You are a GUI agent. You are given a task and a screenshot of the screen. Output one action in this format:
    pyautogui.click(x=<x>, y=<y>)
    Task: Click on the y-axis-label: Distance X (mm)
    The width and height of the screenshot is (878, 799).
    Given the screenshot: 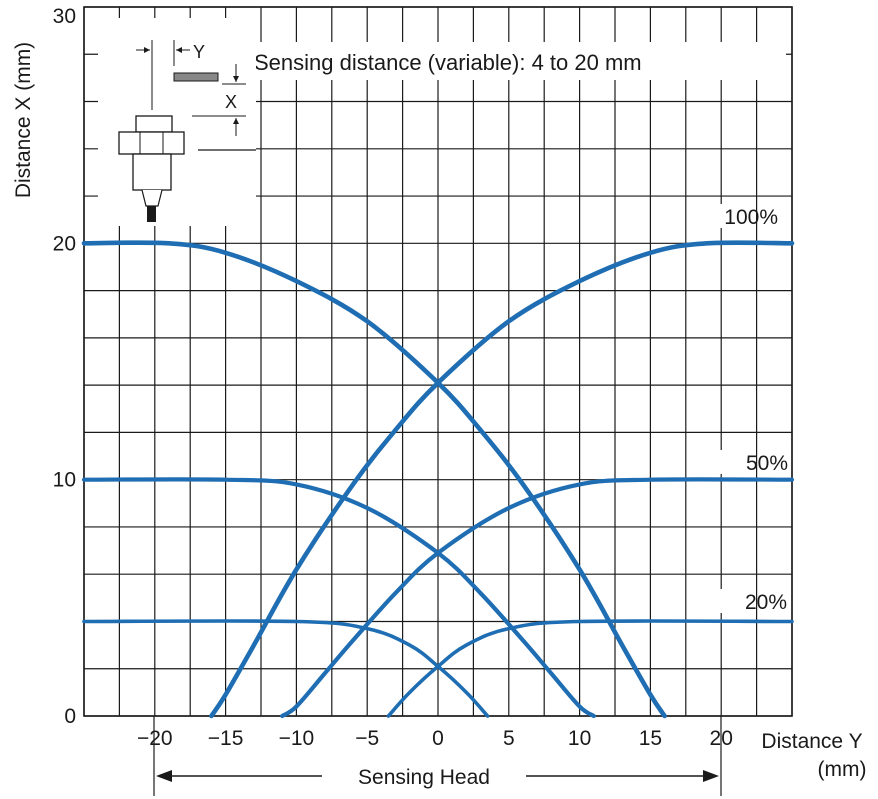 What is the action you would take?
    pyautogui.click(x=23, y=120)
    